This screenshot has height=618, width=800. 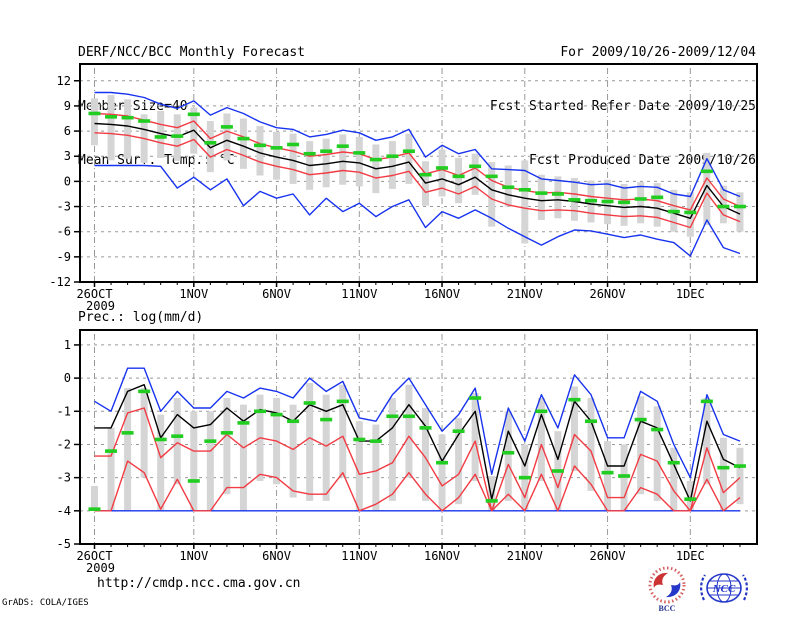 What do you see at coordinates (64, 478) in the screenshot?
I see `bottom-chart-y-tick-label: -3` at bounding box center [64, 478].